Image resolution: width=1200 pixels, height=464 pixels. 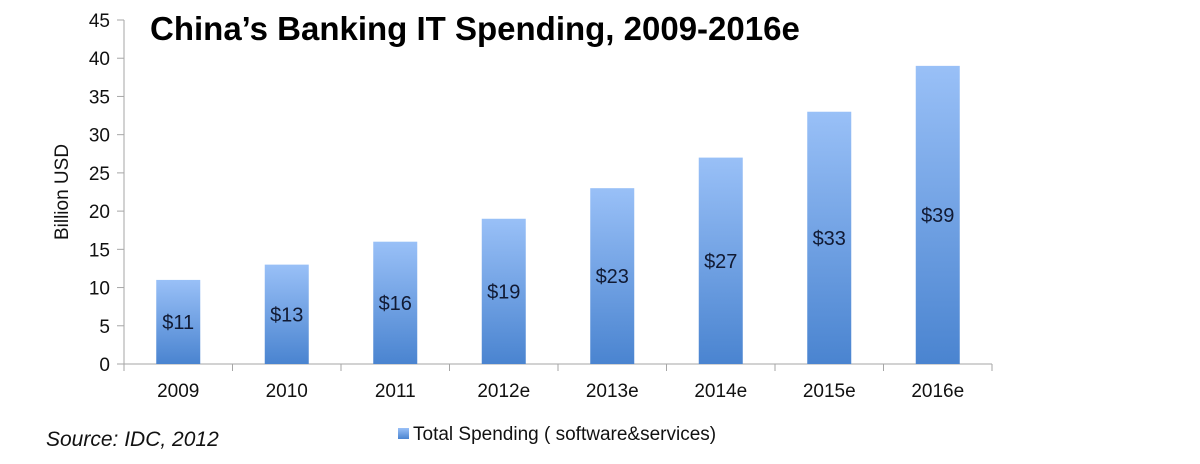 I want to click on x-tick-label: 2011, so click(x=395, y=391).